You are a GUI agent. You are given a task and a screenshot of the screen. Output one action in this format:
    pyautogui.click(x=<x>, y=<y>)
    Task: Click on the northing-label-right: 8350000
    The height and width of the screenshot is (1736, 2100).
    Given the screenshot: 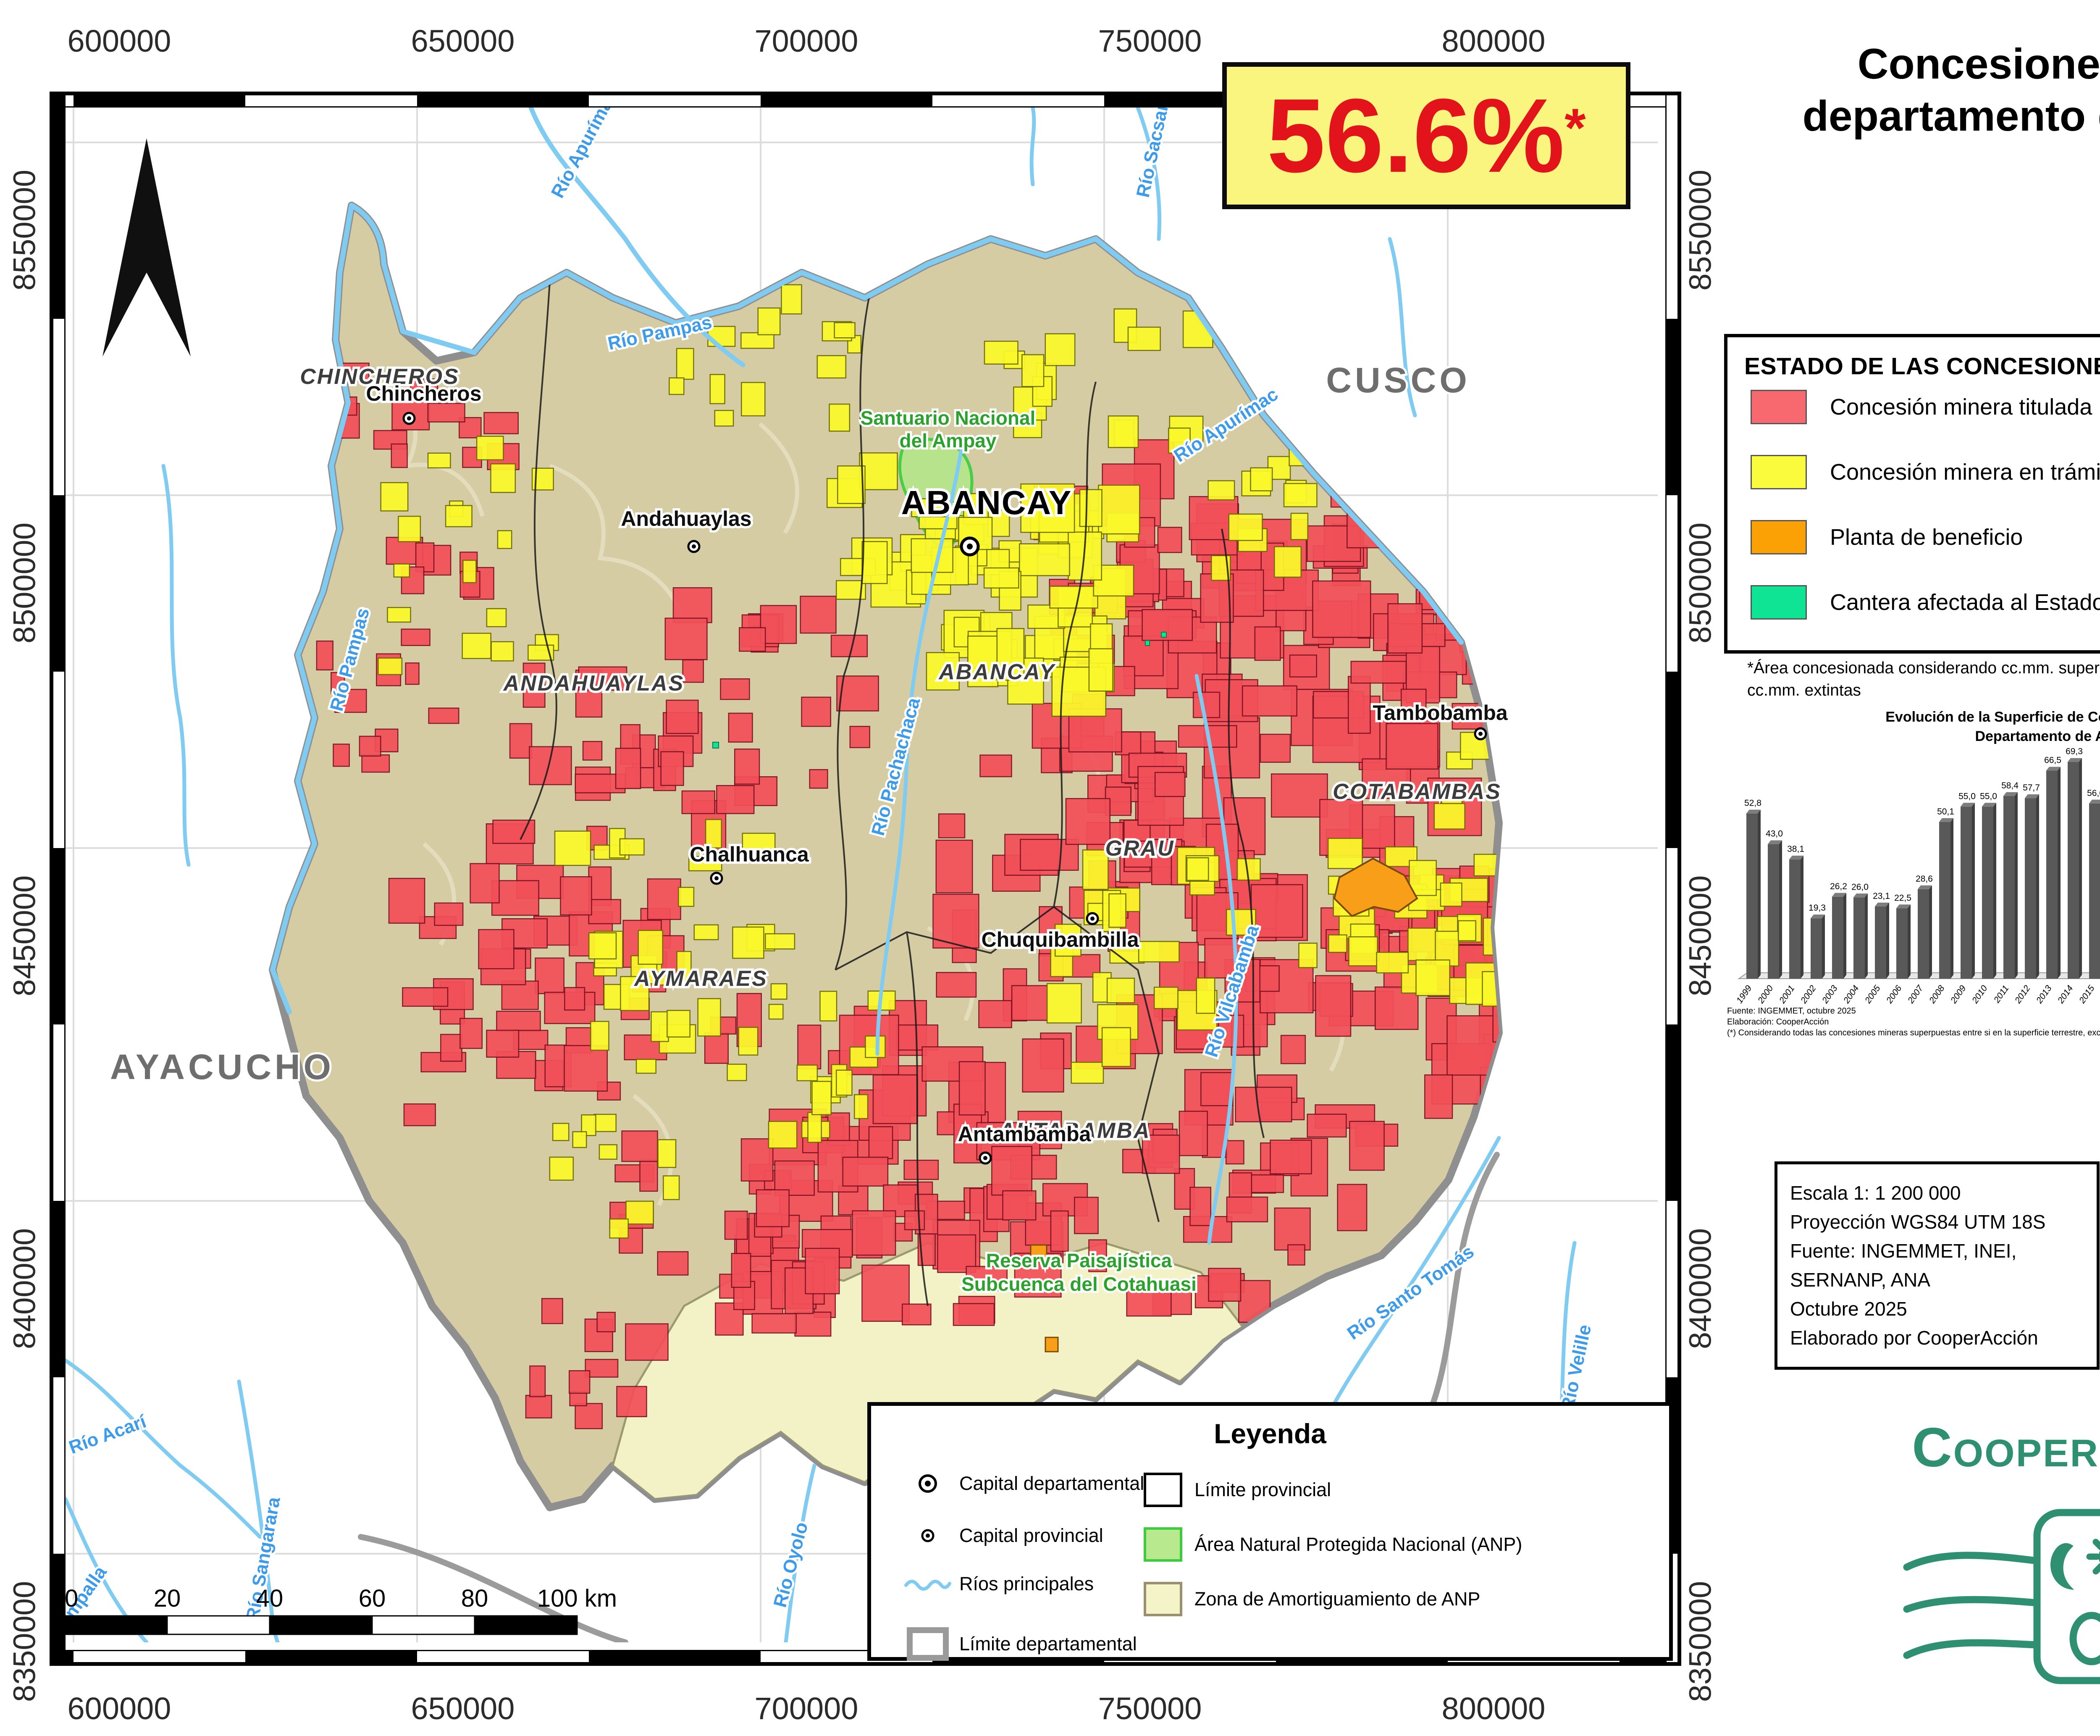 What is the action you would take?
    pyautogui.click(x=1700, y=1641)
    